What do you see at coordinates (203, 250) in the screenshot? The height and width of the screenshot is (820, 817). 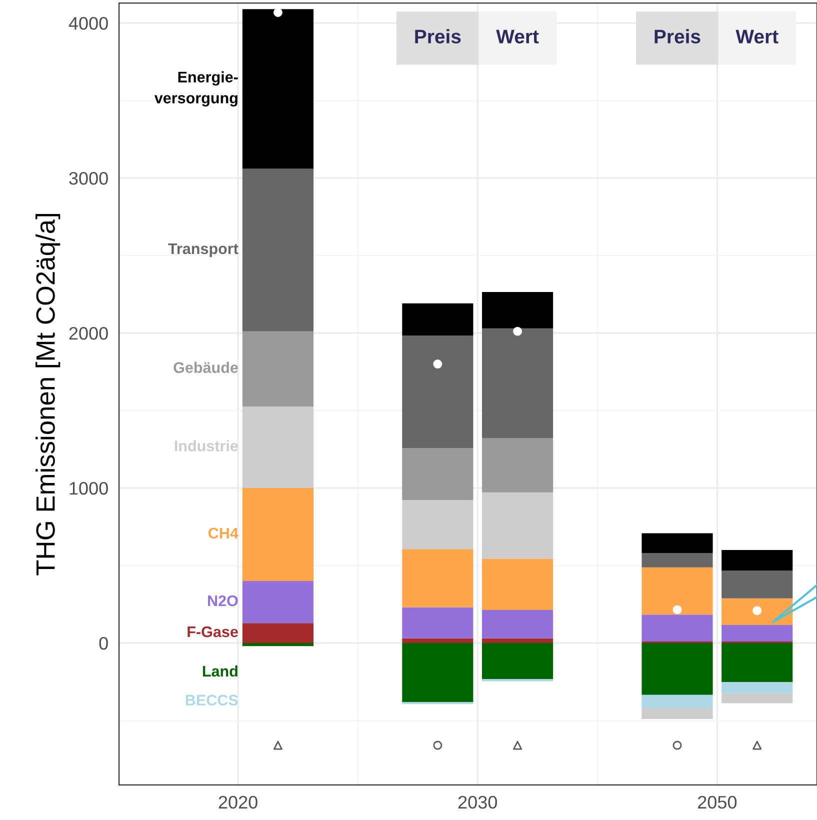 I see `series-label: Transport` at bounding box center [203, 250].